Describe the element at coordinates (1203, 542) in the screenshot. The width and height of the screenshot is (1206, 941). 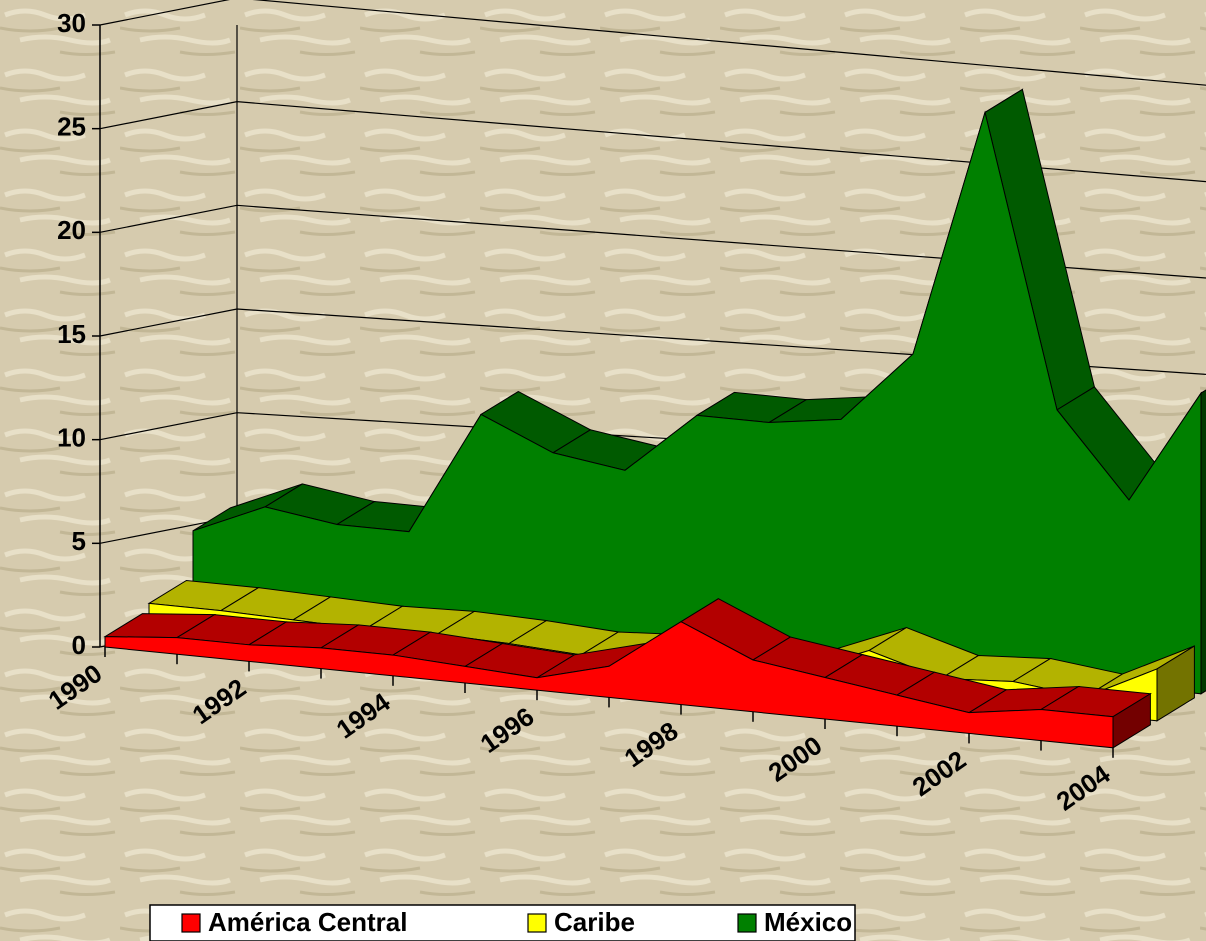
I see `area-side` at that location.